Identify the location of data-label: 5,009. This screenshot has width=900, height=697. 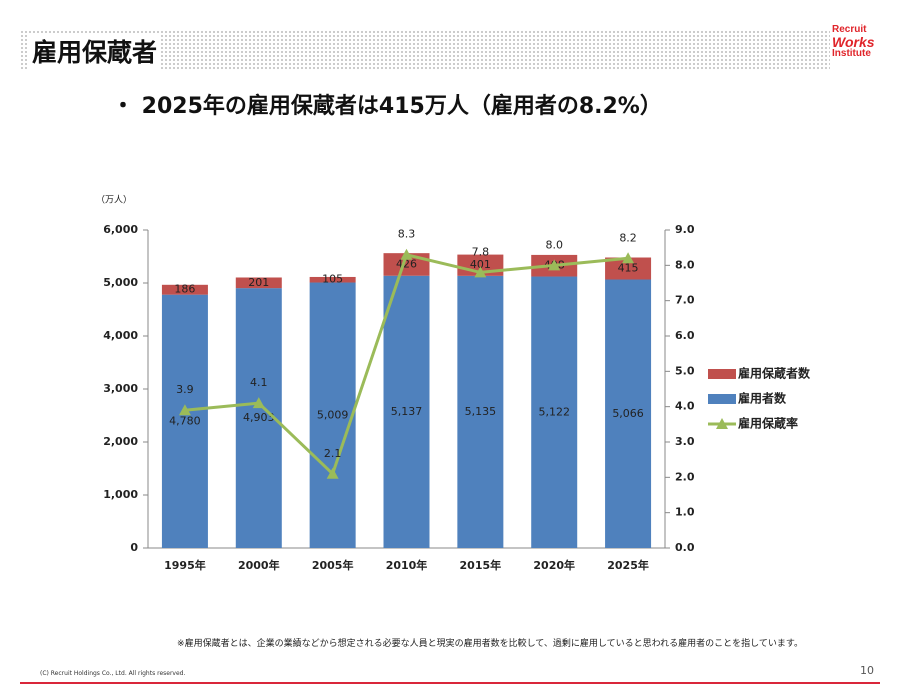
(333, 414).